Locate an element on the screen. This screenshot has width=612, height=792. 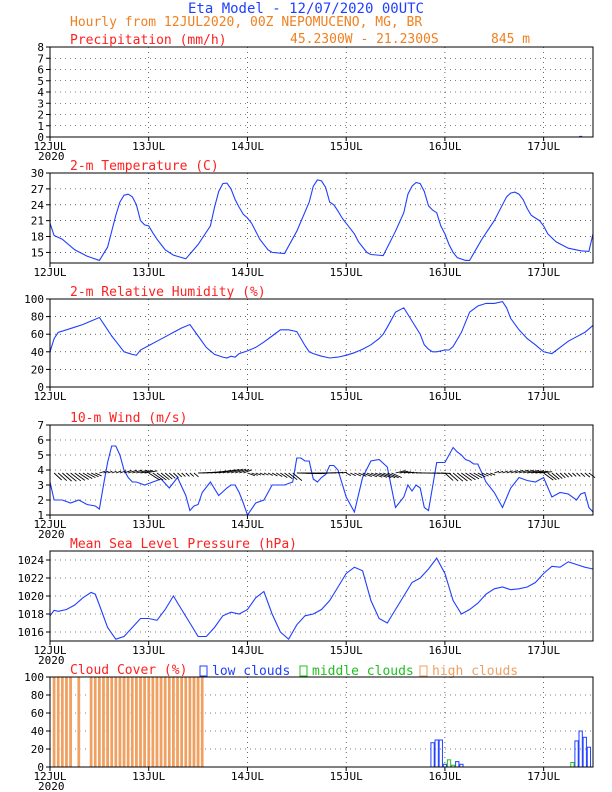
legend-label: middle clouds is located at coordinates (363, 671).